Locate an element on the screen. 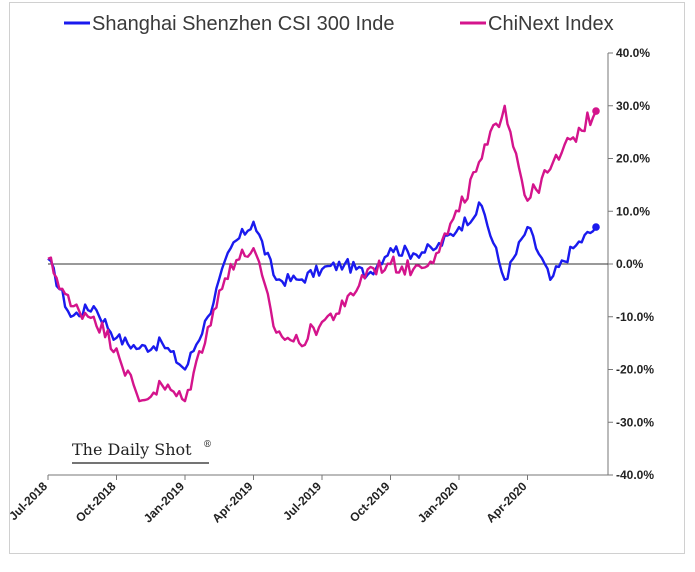 The height and width of the screenshot is (572, 695). source-mark: ® is located at coordinates (207, 445).